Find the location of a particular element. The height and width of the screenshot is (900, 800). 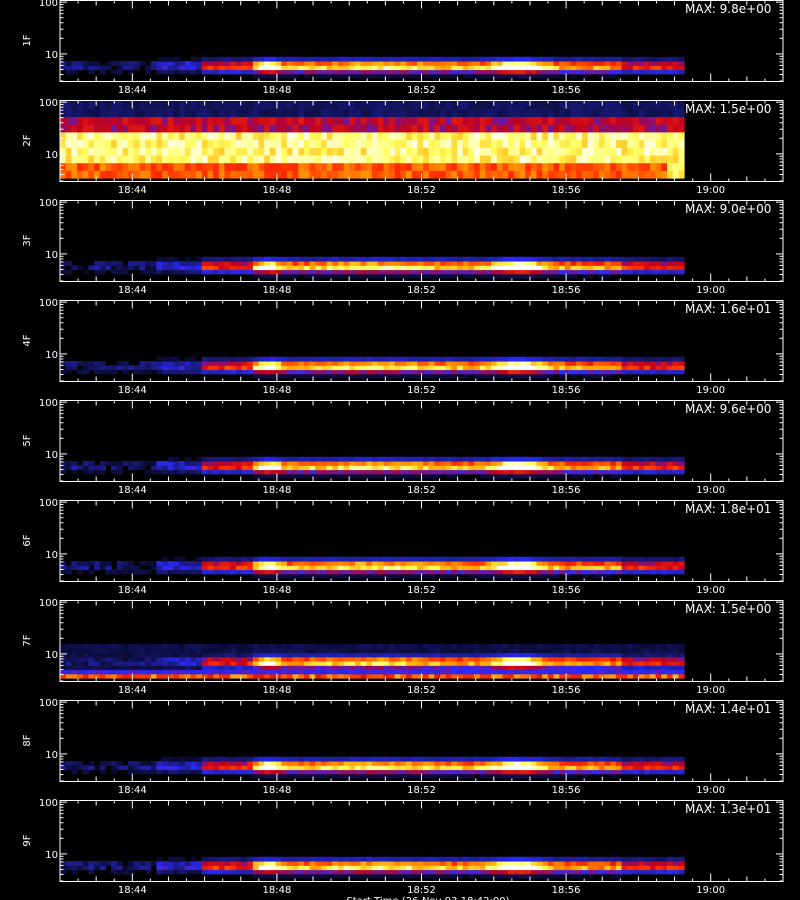

panel-label: 3F is located at coordinates (27, 240).